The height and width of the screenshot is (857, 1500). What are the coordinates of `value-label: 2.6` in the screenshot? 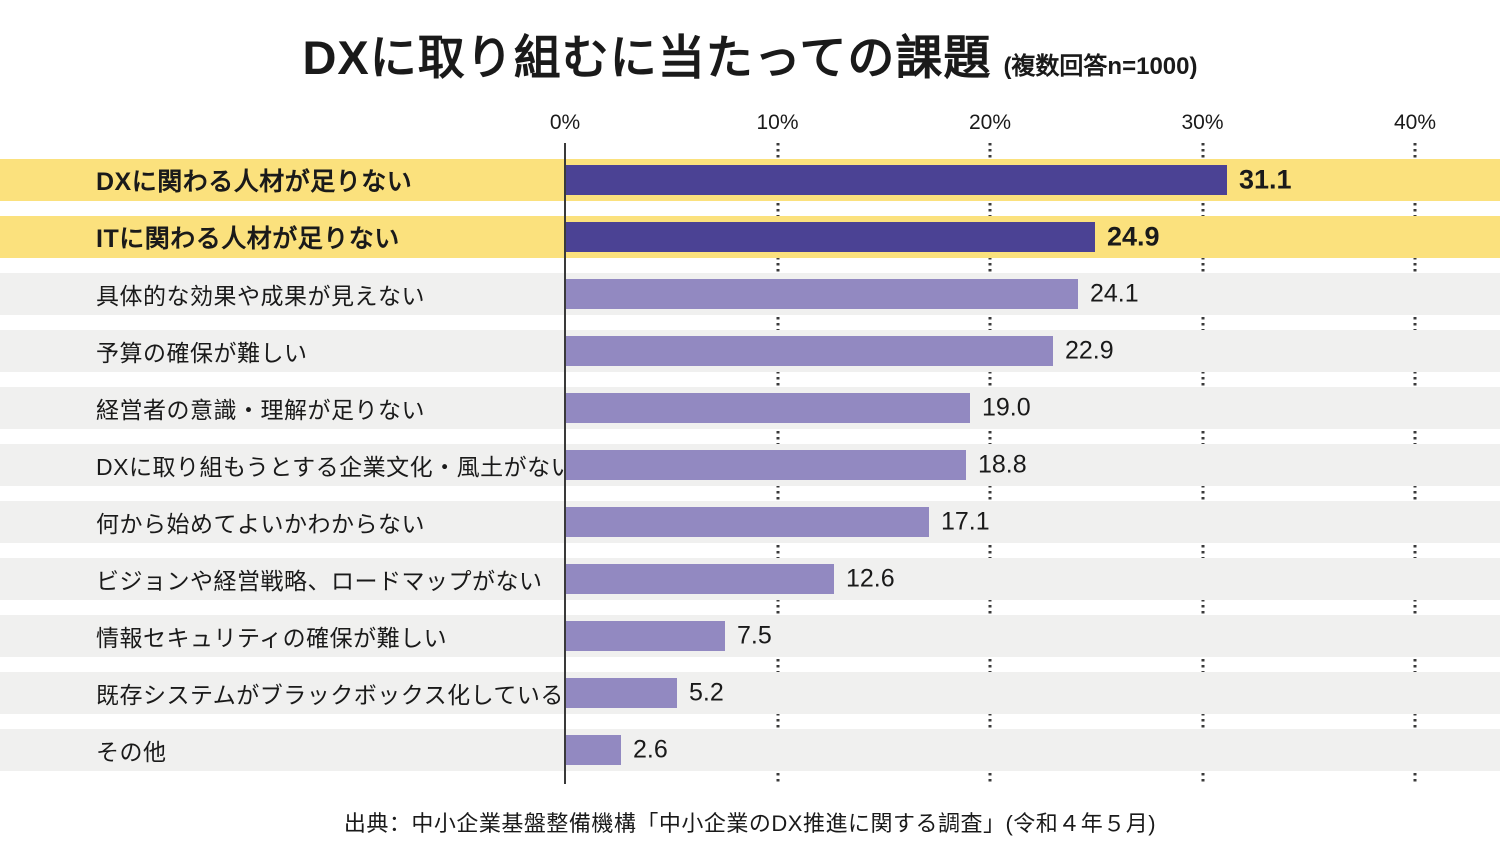 It's located at (650, 749).